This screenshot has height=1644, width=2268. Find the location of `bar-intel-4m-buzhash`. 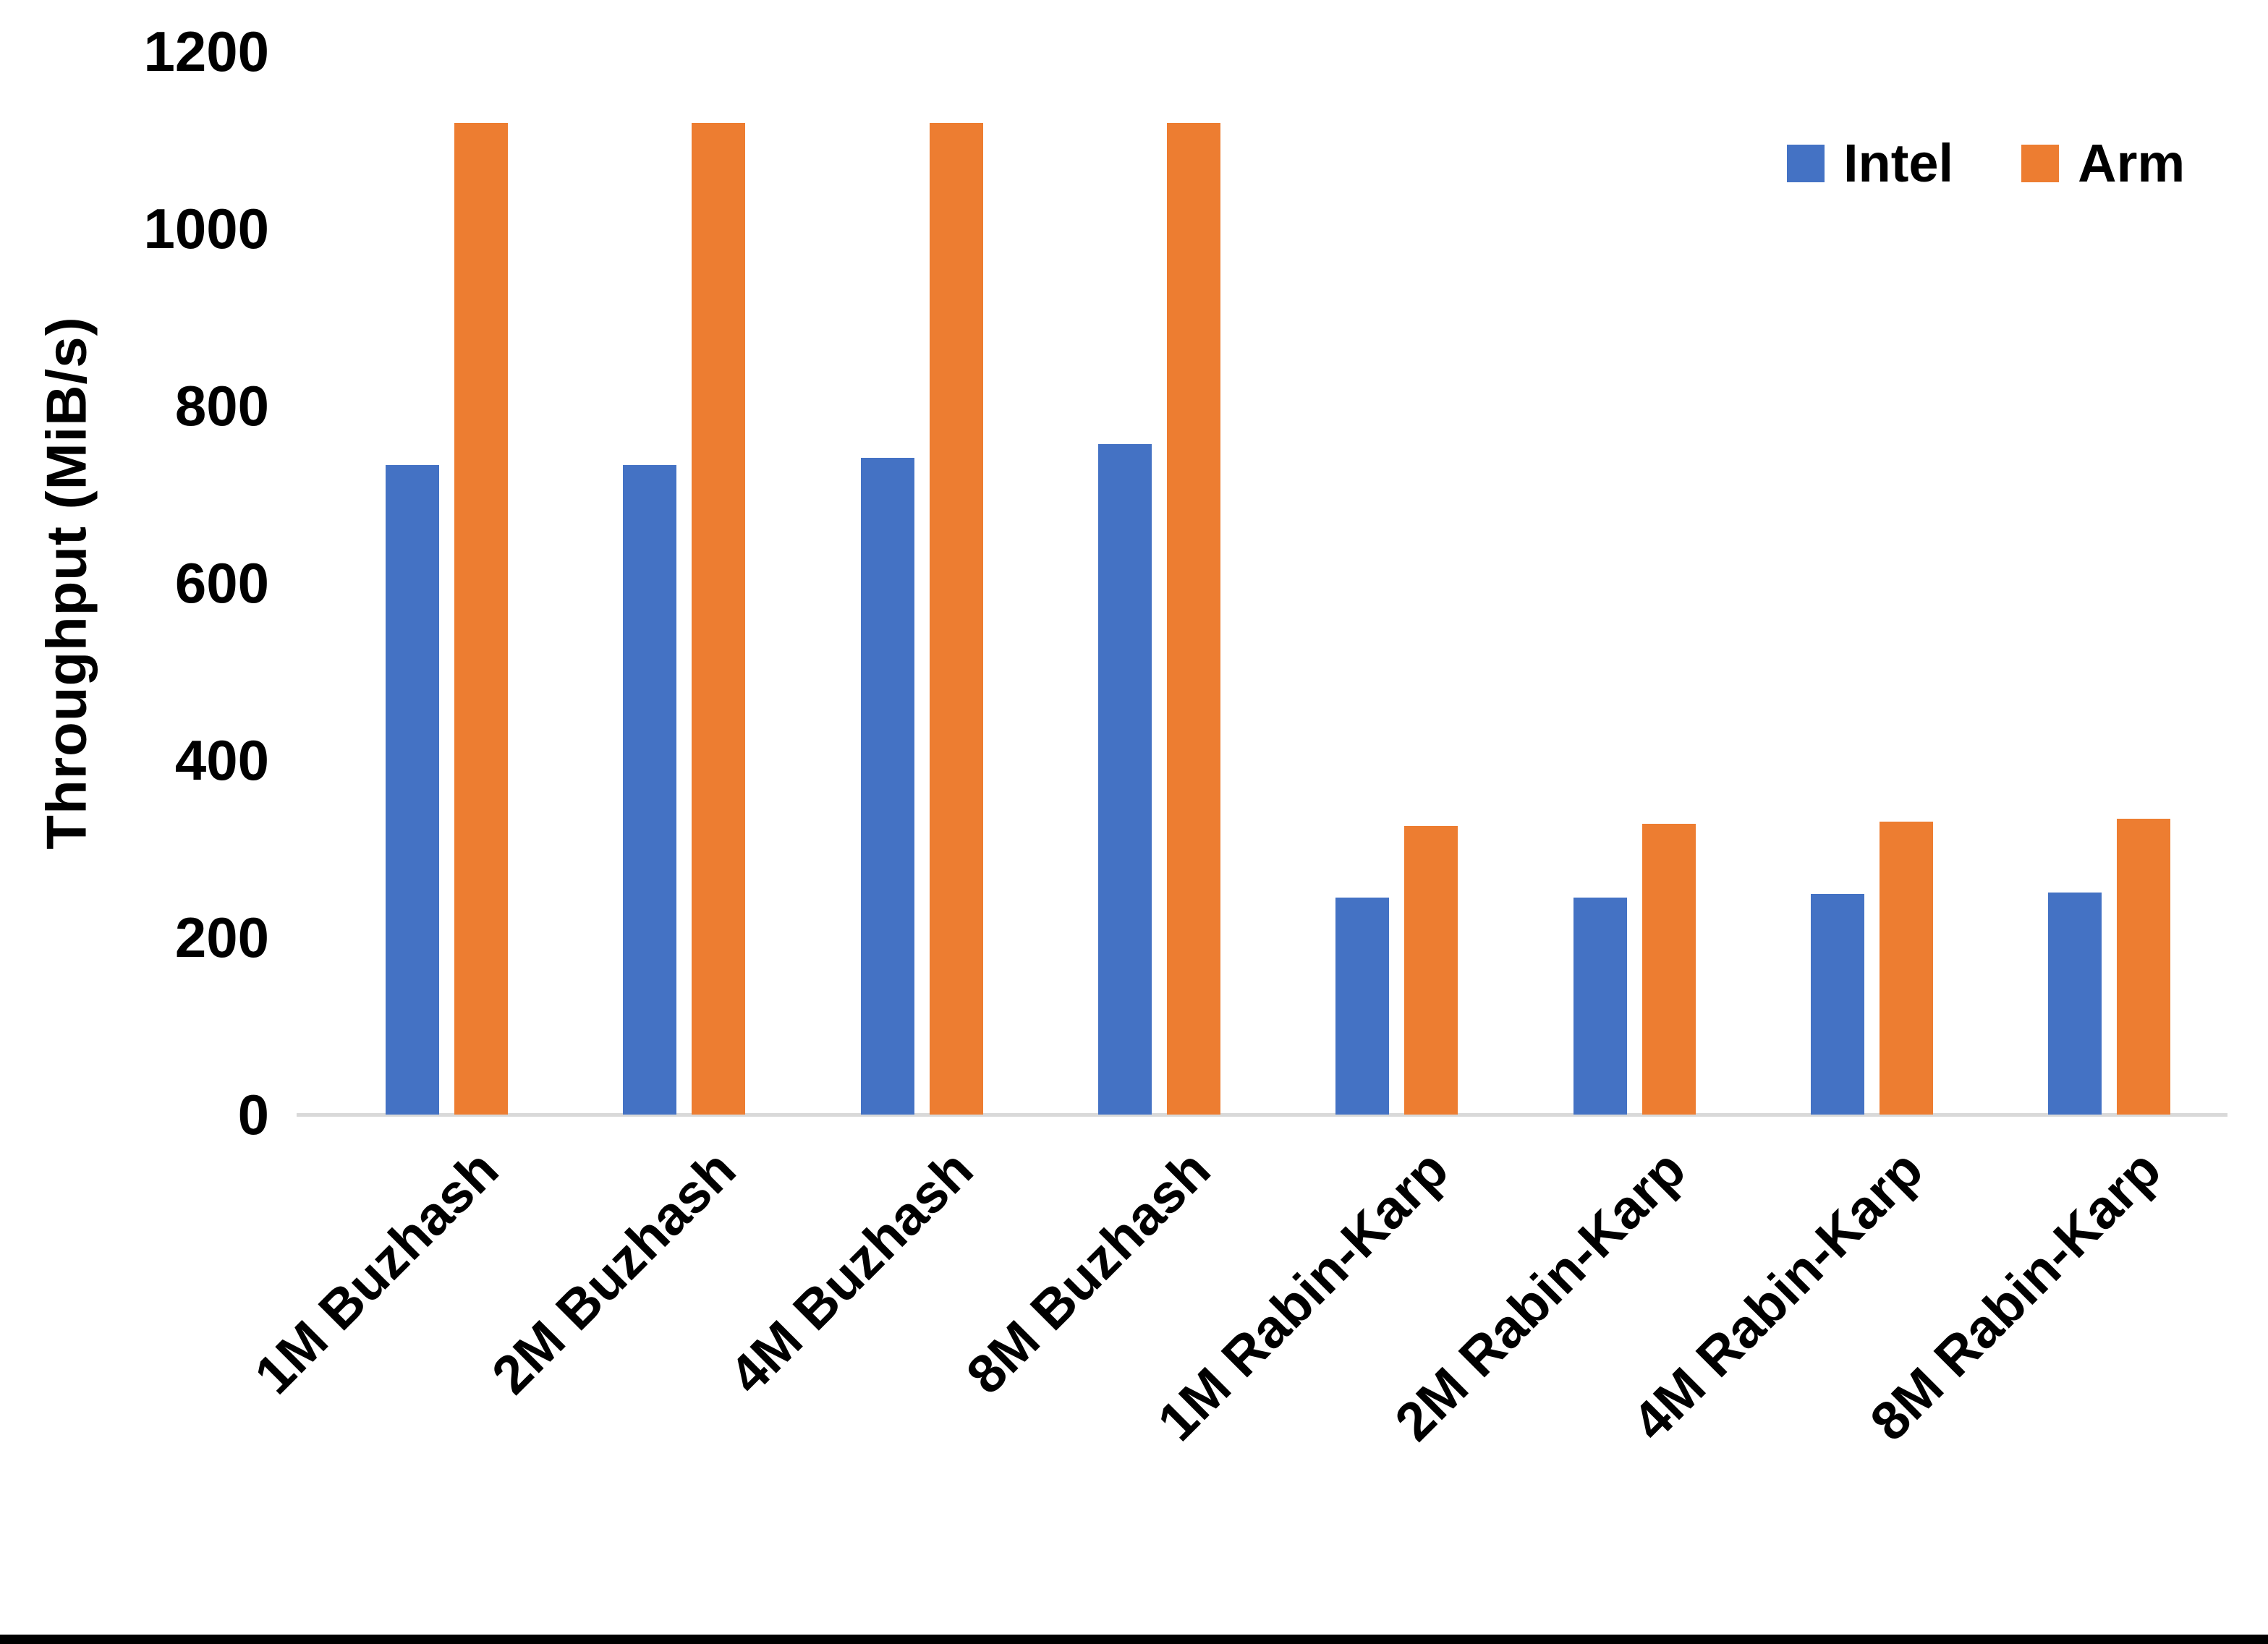

bar-intel-4m-buzhash is located at coordinates (887, 786).